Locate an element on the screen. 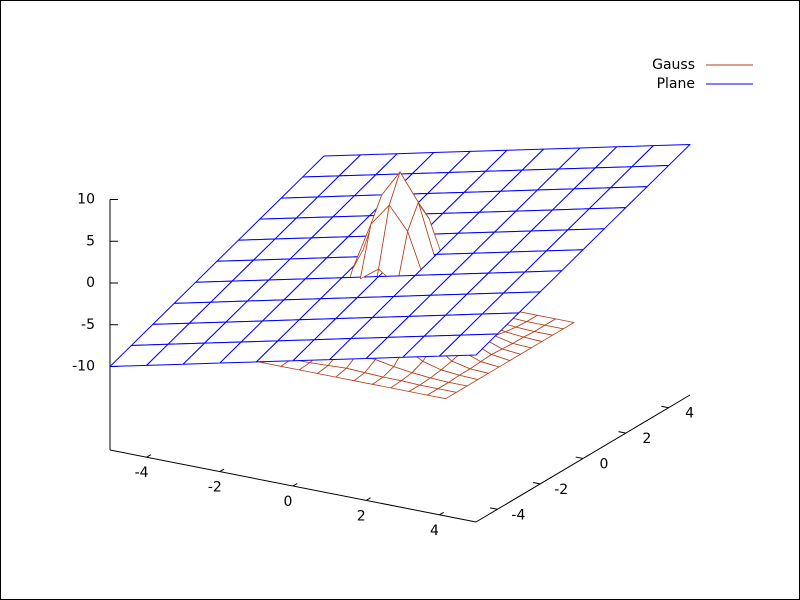  z-tick-label: -10 is located at coordinates (83, 367).